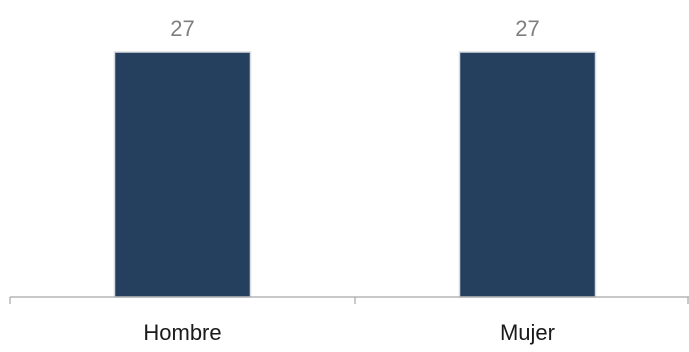 Image resolution: width=689 pixels, height=352 pixels. Describe the element at coordinates (182, 28) in the screenshot. I see `data-label-hombre: 27` at that location.